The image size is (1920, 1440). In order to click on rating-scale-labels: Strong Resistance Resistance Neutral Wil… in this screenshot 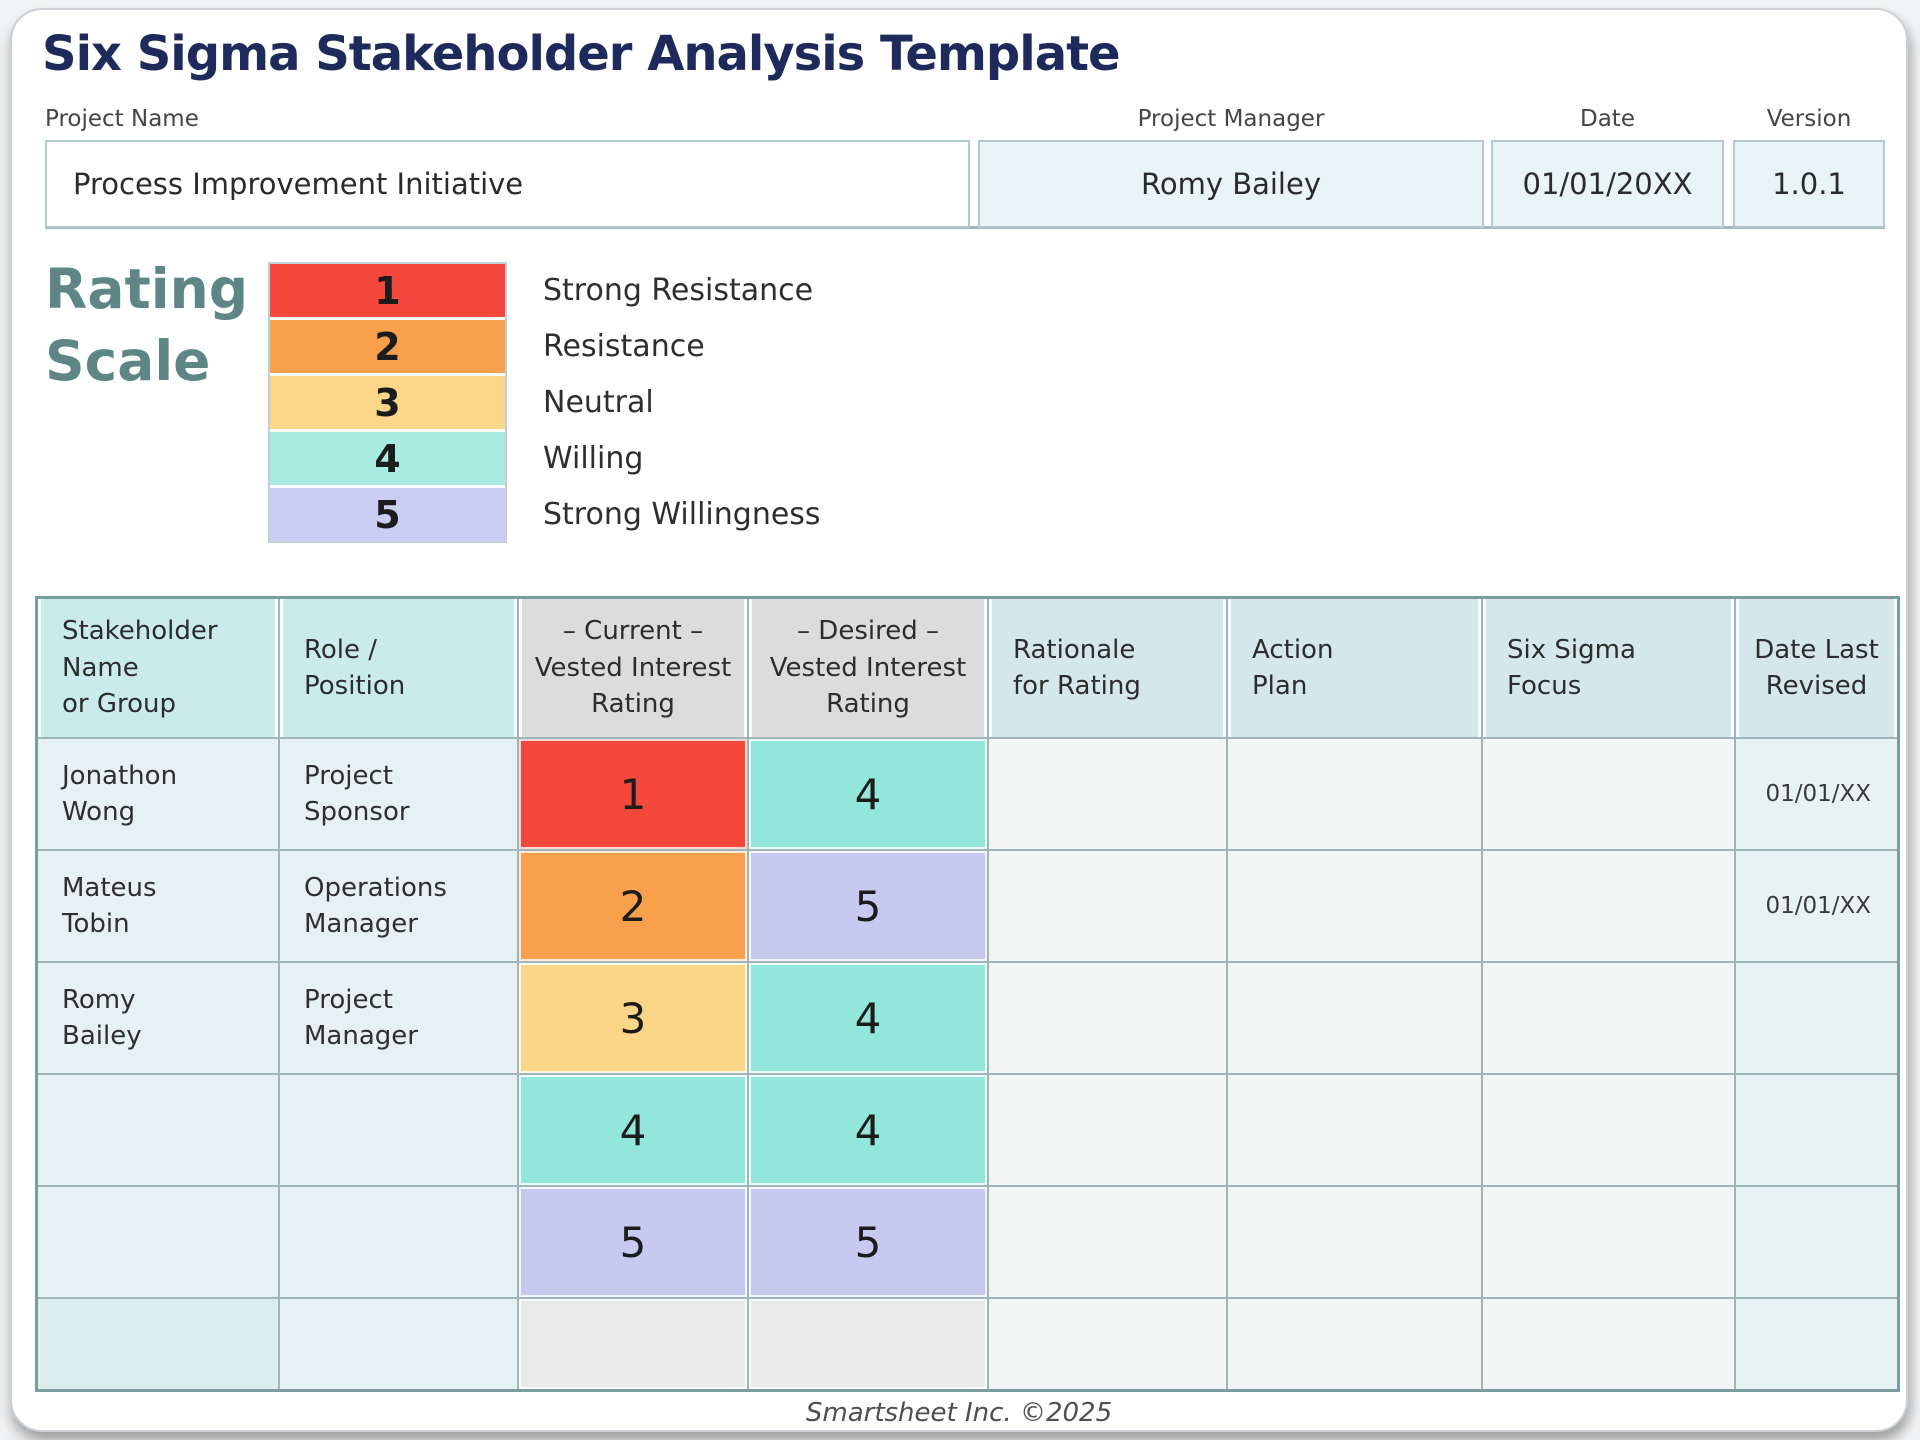, I will do `click(664, 402)`.